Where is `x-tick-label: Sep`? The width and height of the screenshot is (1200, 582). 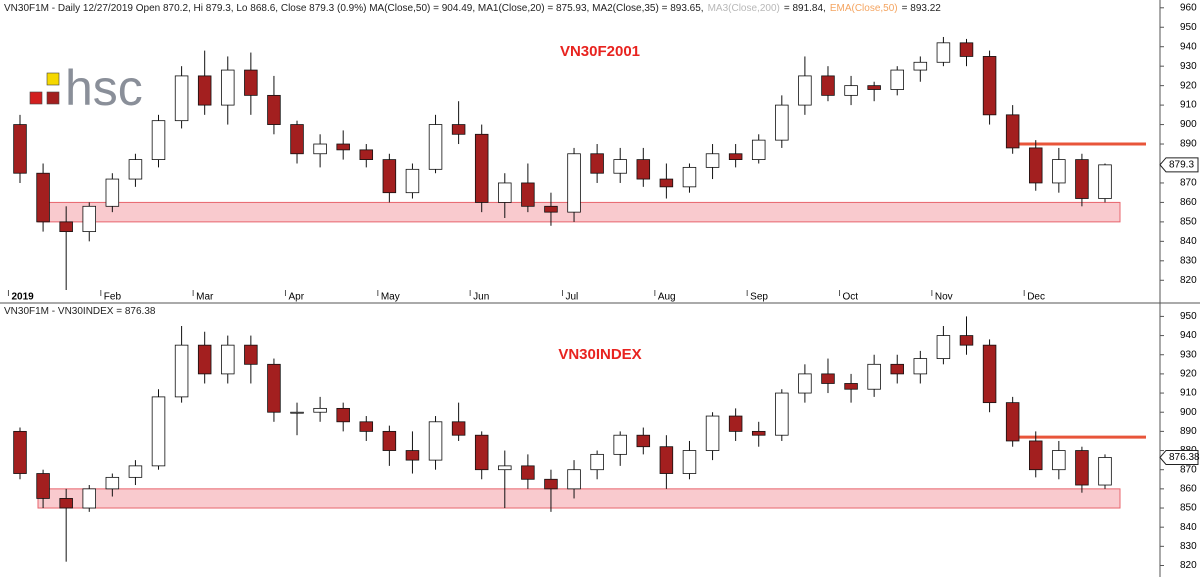 x-tick-label: Sep is located at coordinates (759, 297).